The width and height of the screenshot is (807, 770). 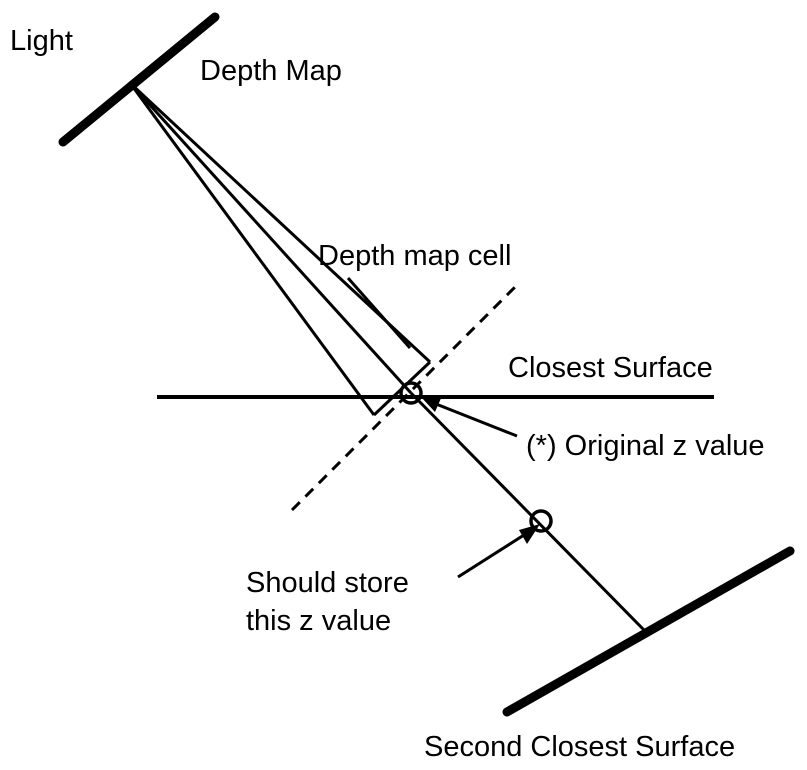 I want to click on continued-ray, so click(x=527, y=511).